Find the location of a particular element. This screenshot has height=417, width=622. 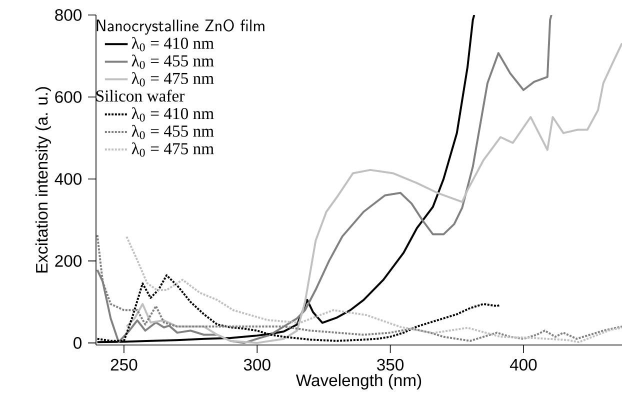

x-tick-label: 250 is located at coordinates (124, 364).